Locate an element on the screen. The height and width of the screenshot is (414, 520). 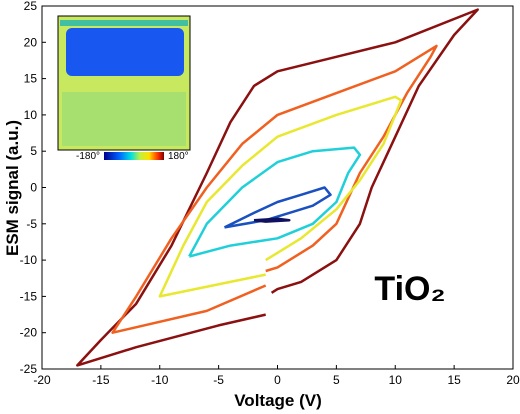
x-tick-label: 15 is located at coordinates (454, 380).